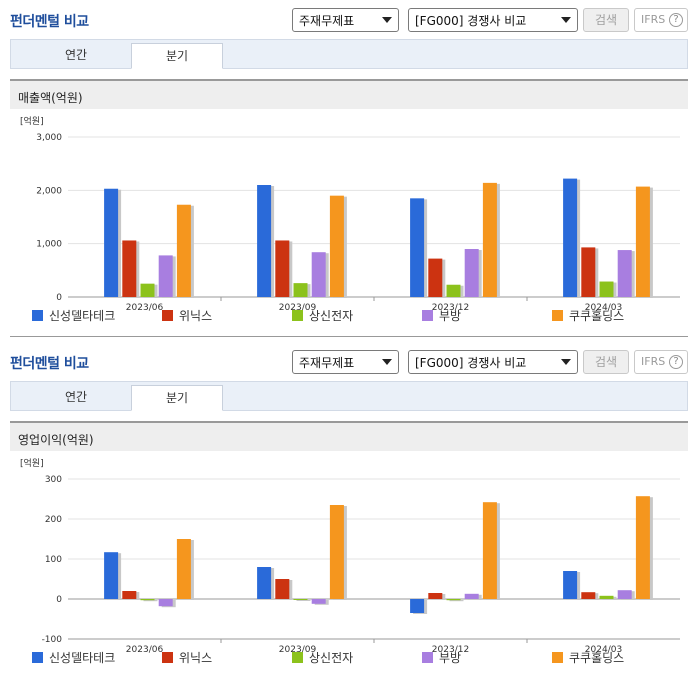  I want to click on y-tick-label: 100, so click(53, 560).